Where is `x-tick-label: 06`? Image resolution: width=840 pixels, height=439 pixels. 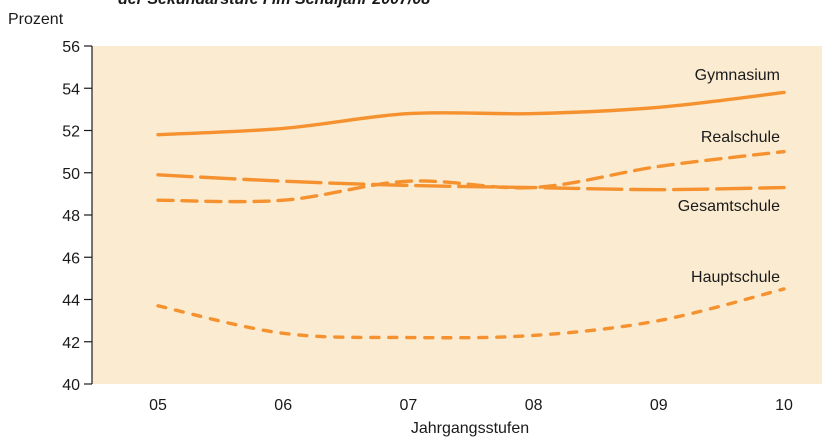 x-tick-label: 06 is located at coordinates (283, 405).